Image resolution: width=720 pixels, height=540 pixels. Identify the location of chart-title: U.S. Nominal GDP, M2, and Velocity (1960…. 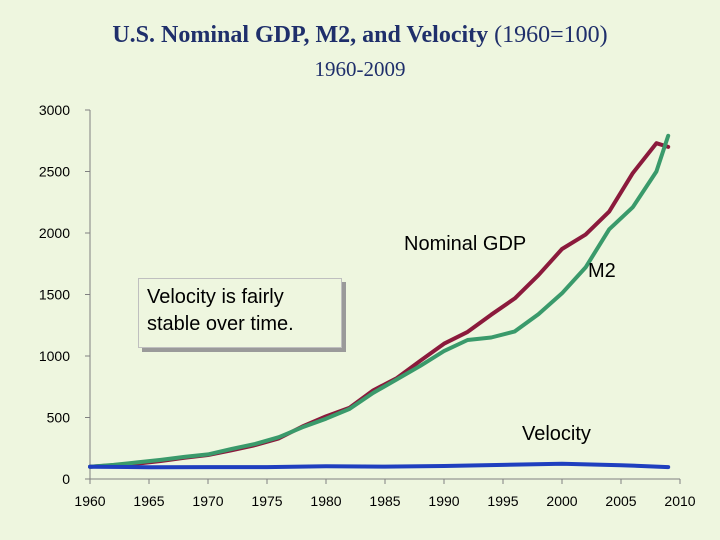
(360, 35).